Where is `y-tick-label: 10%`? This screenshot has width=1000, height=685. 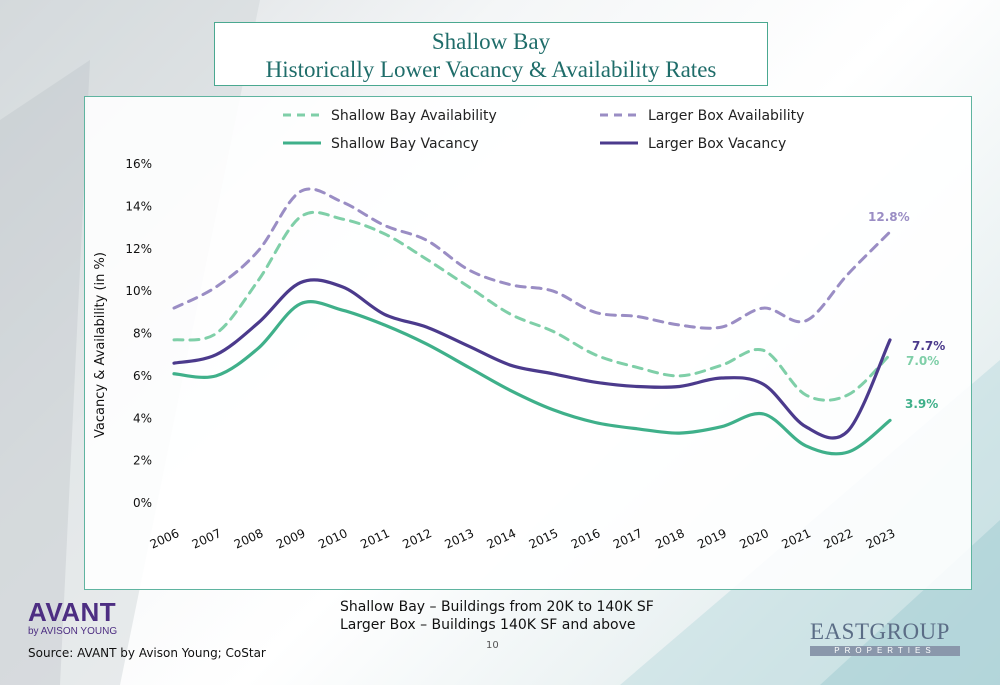 y-tick-label: 10% is located at coordinates (138, 291).